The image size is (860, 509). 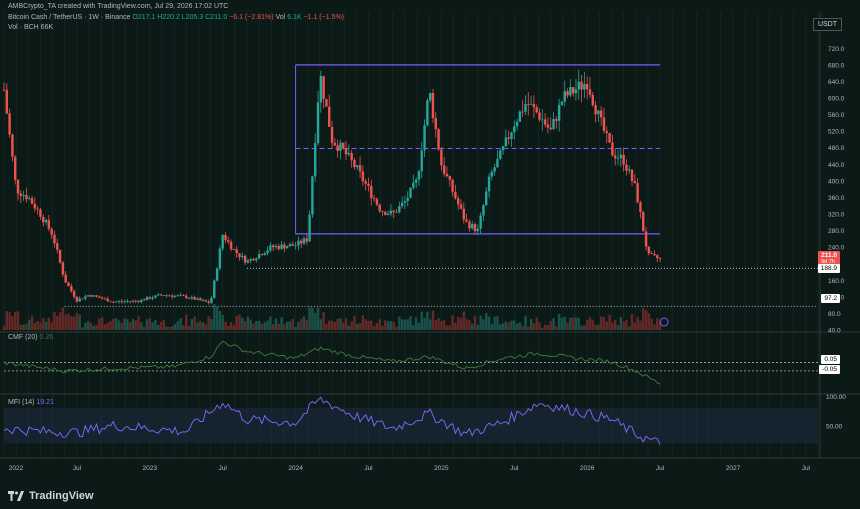 What do you see at coordinates (150, 468) in the screenshot?
I see `time-axis-label: 2023` at bounding box center [150, 468].